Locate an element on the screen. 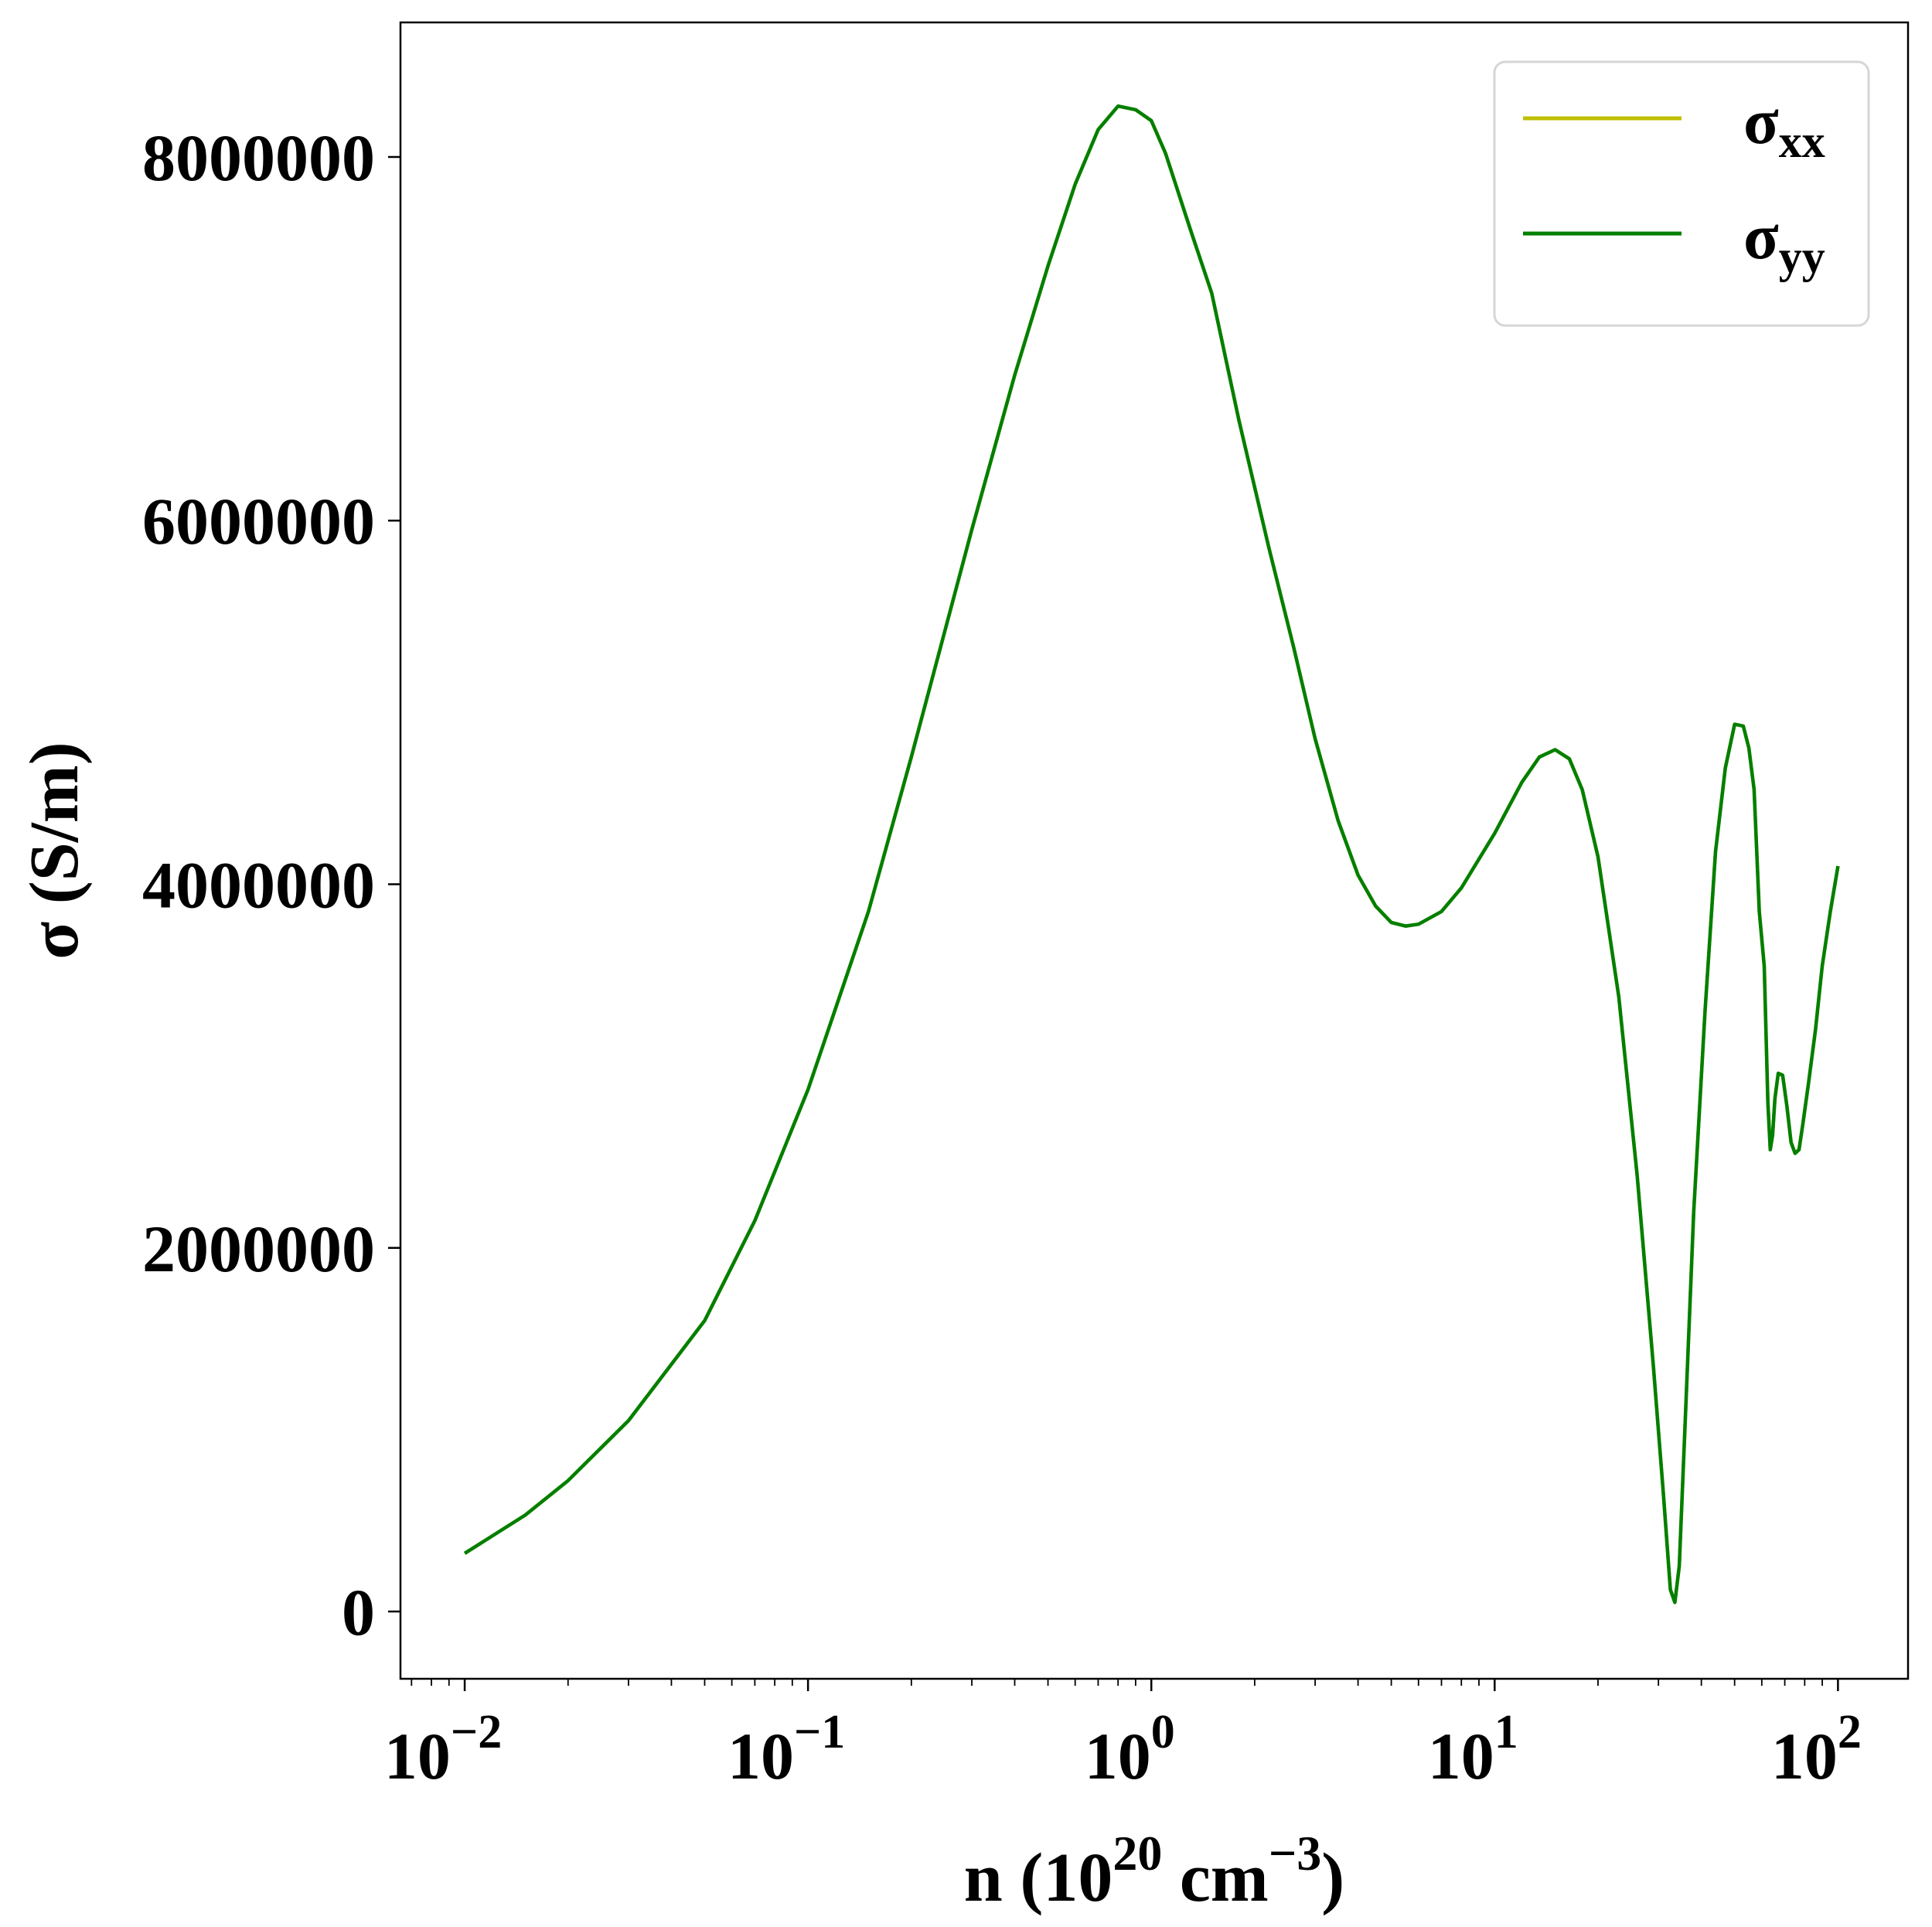 This screenshot has height=1927, width=1932. legend: σxx σyy is located at coordinates (1682, 193).